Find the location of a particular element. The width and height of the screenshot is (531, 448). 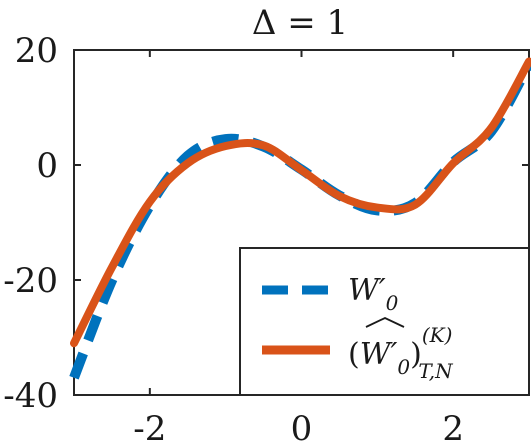

legend-hat-mark is located at coordinates (385, 322).